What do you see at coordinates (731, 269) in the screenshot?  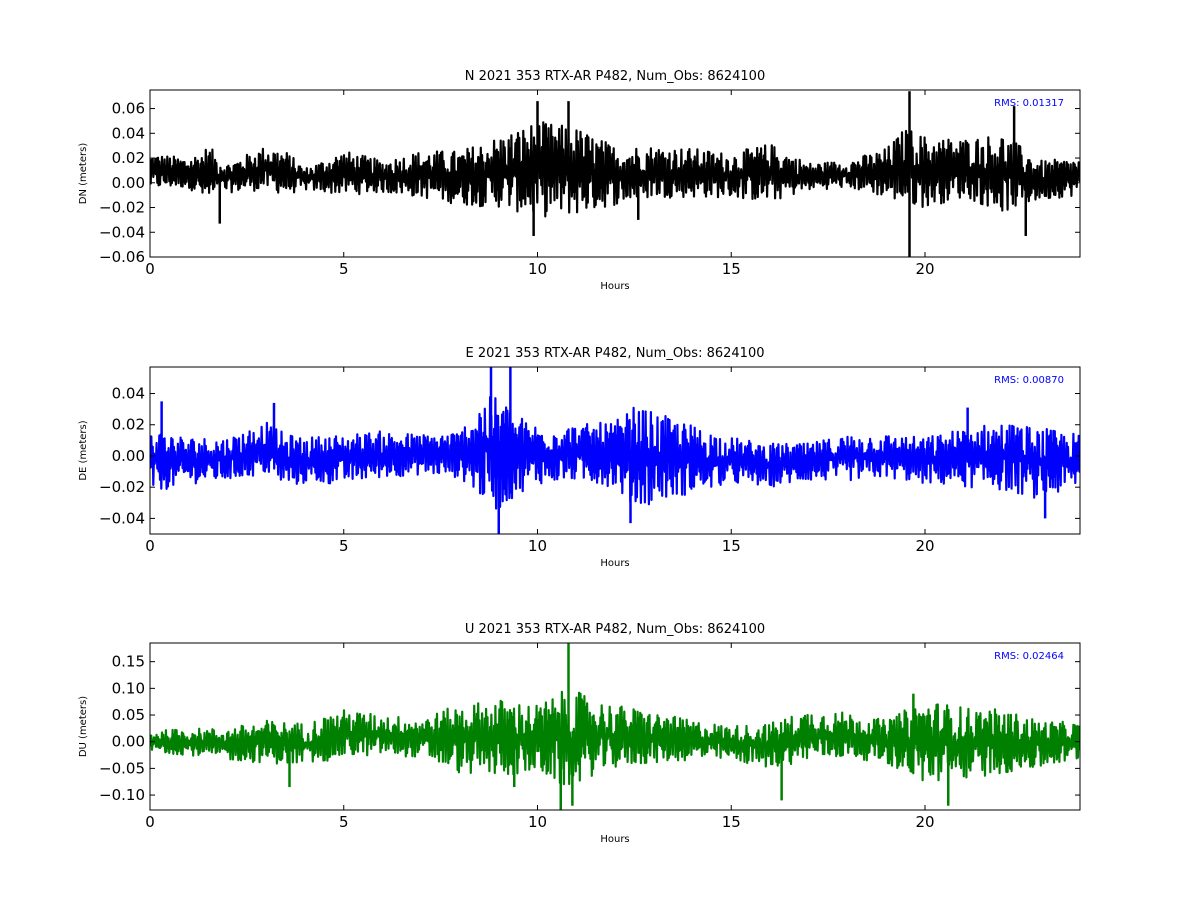 I see `panel-north-xtick-label: 15` at bounding box center [731, 269].